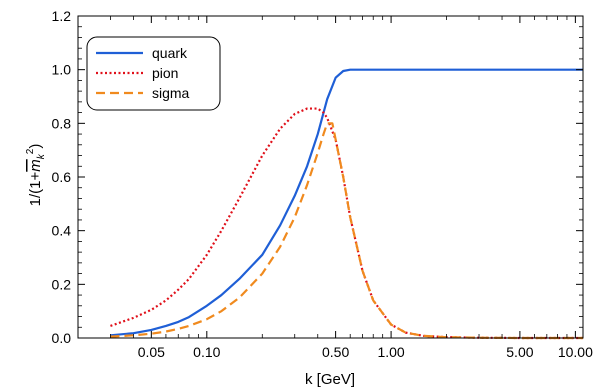 The image size is (615, 388). What do you see at coordinates (330, 379) in the screenshot?
I see `x-axis-label: k [GeV]` at bounding box center [330, 379].